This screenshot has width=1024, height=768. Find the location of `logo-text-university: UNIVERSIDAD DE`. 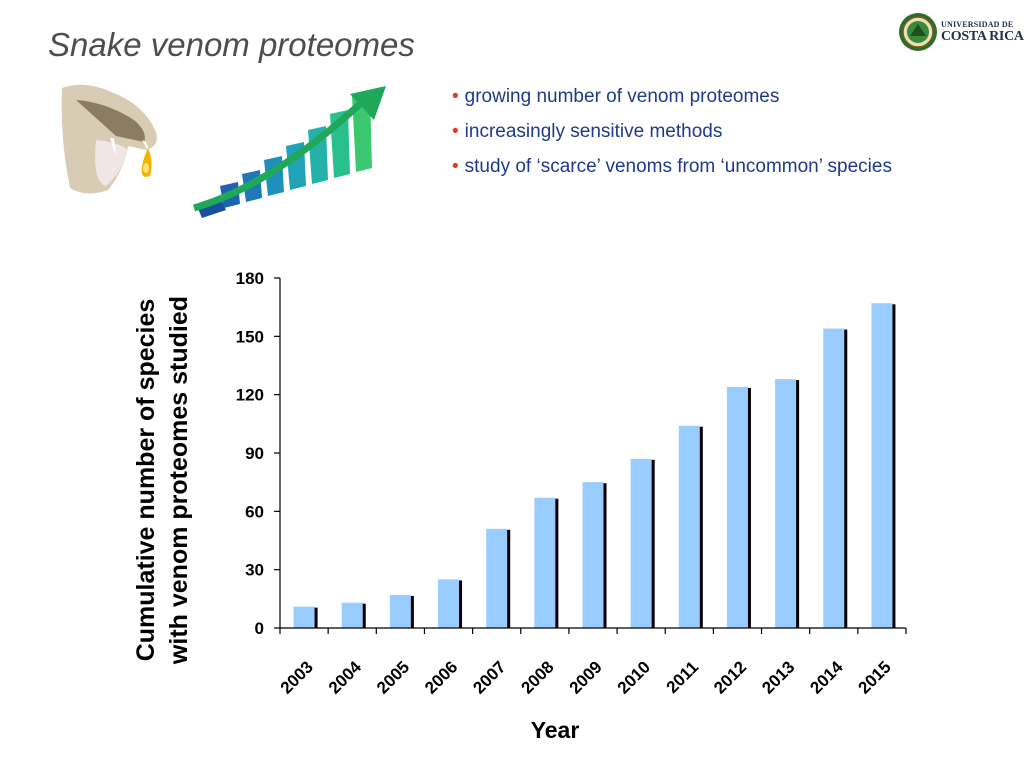

logo-text-university: UNIVERSIDAD DE is located at coordinates (977, 24).